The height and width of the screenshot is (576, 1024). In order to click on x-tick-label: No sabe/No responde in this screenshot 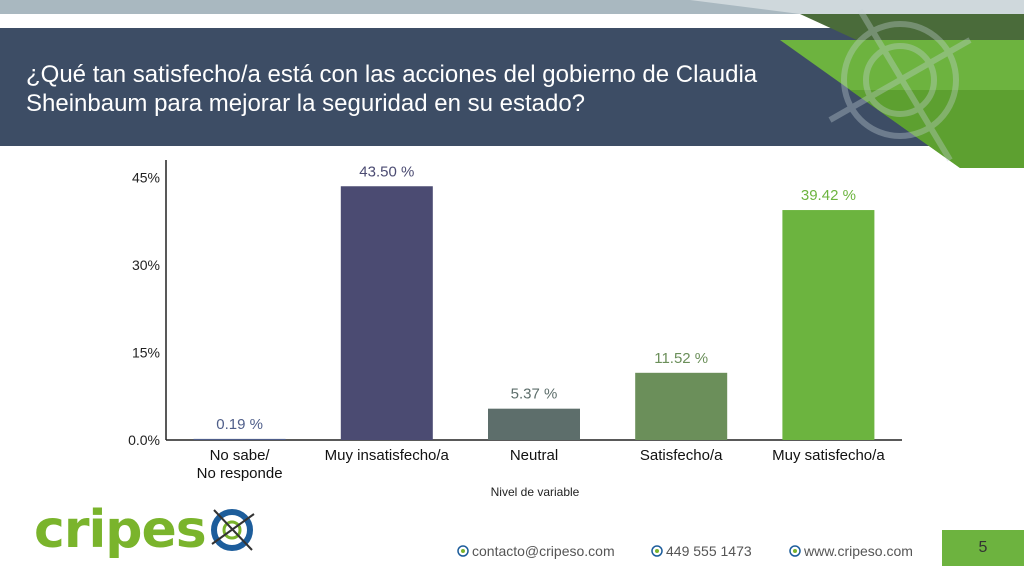, I will do `click(240, 464)`.